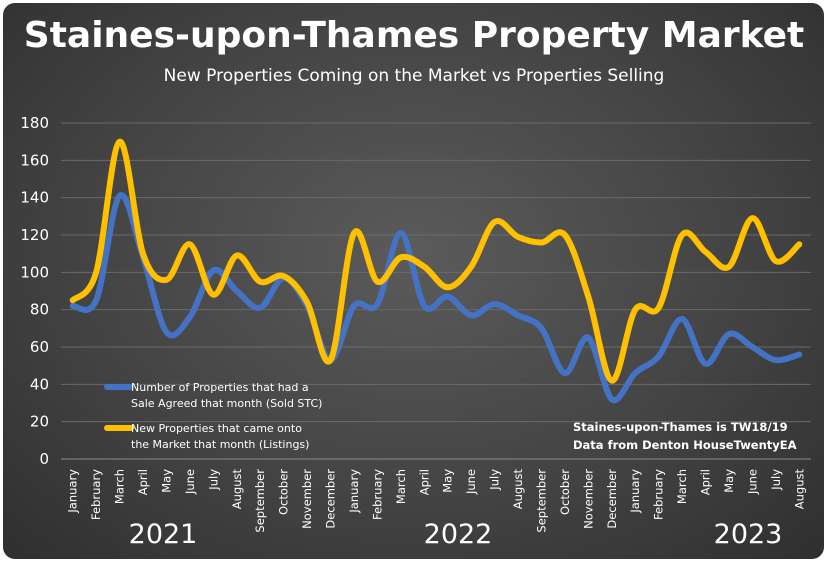 This screenshot has height=562, width=827. Describe the element at coordinates (685, 445) in the screenshot. I see `source-note-line: Data from Denton HouseTwentyEA` at that location.